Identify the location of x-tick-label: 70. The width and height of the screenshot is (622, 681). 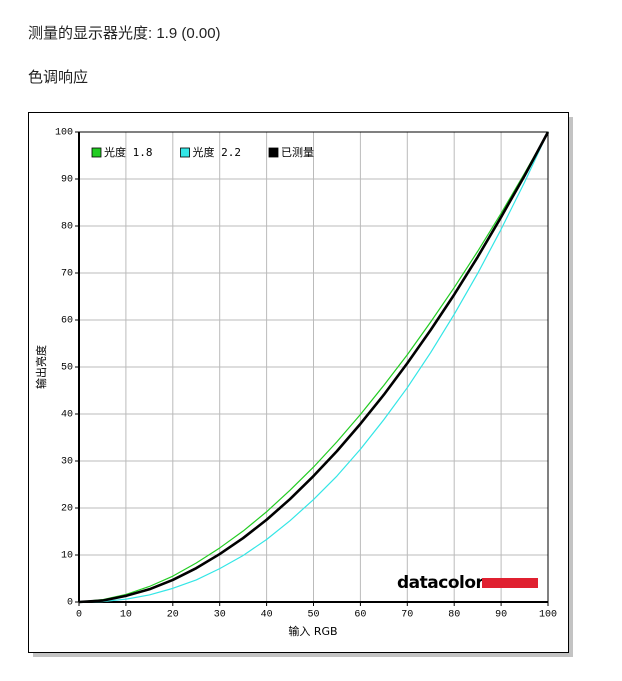
(407, 615).